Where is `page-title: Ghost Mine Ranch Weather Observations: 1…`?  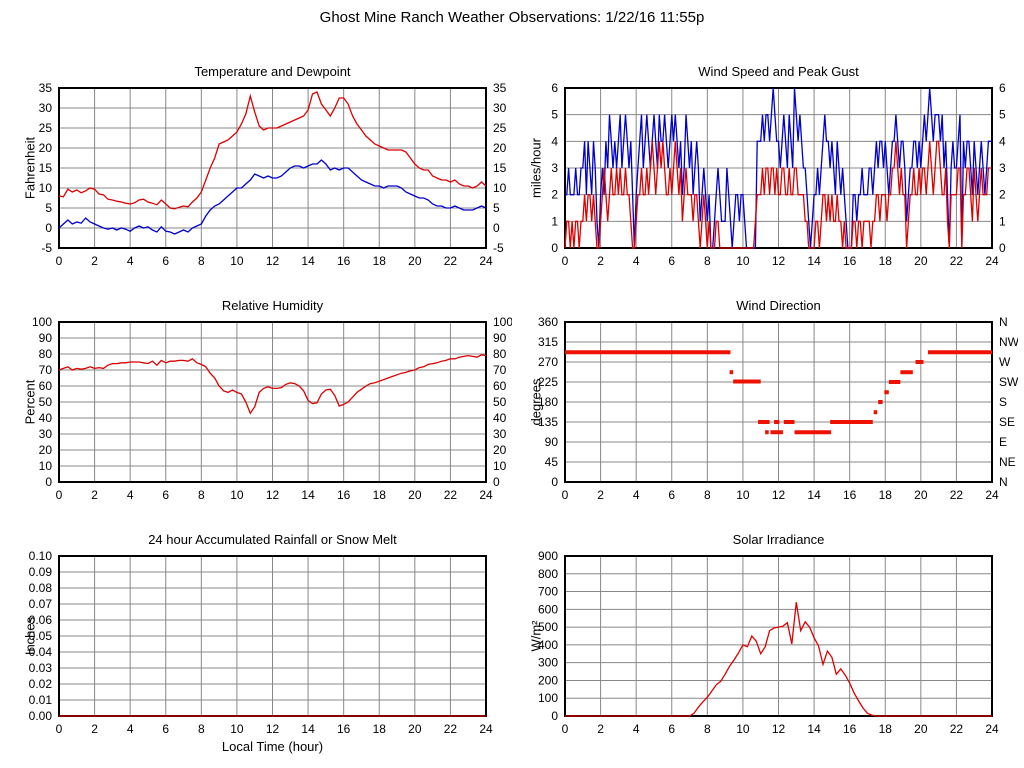 page-title: Ghost Mine Ranch Weather Observations: 1… is located at coordinates (512, 17).